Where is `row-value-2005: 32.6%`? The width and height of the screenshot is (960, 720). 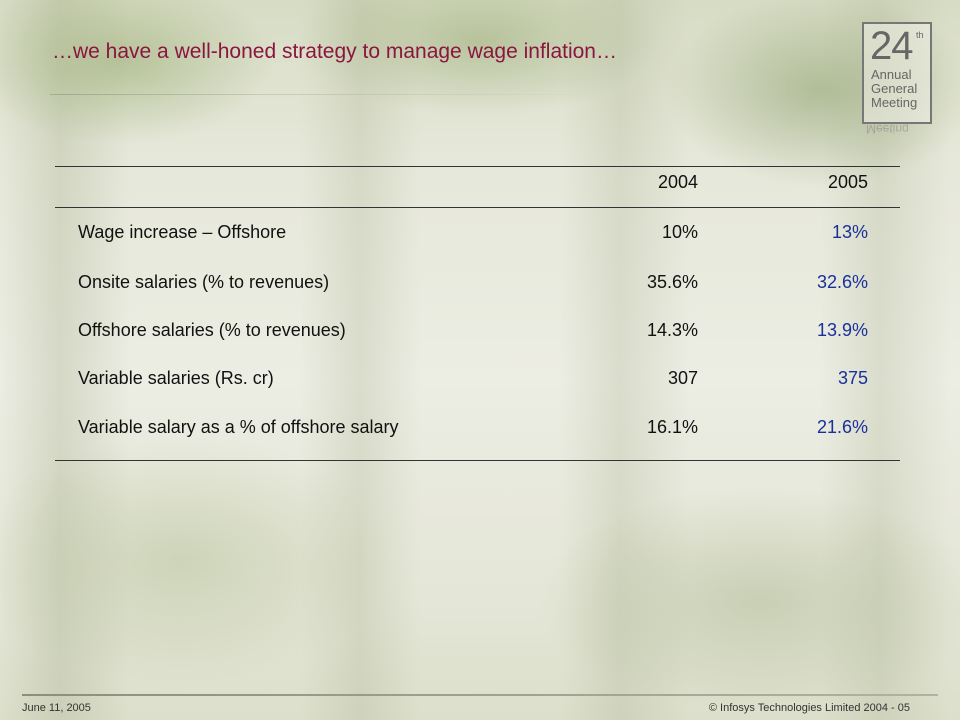
row-value-2005: 32.6% is located at coordinates (842, 282).